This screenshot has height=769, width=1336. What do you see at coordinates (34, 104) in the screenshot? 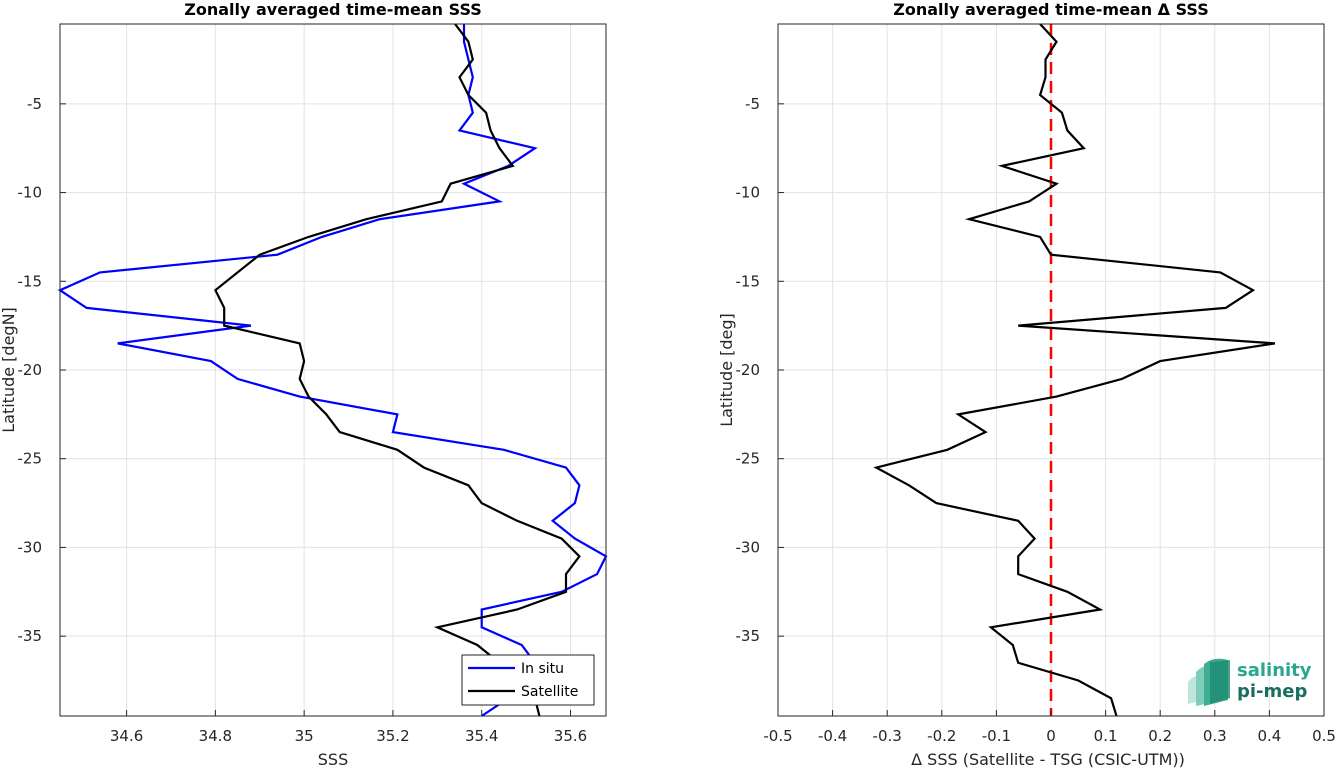
I see `sss-y-tick-label: -5` at bounding box center [34, 104].